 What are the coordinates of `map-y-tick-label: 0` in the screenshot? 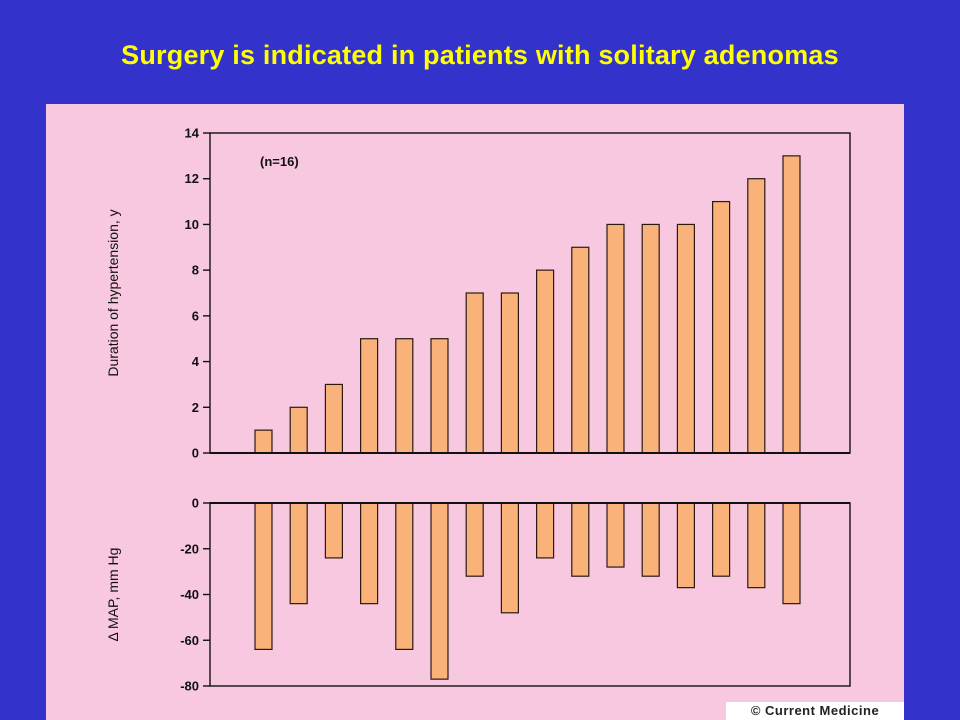 It's located at (195, 503).